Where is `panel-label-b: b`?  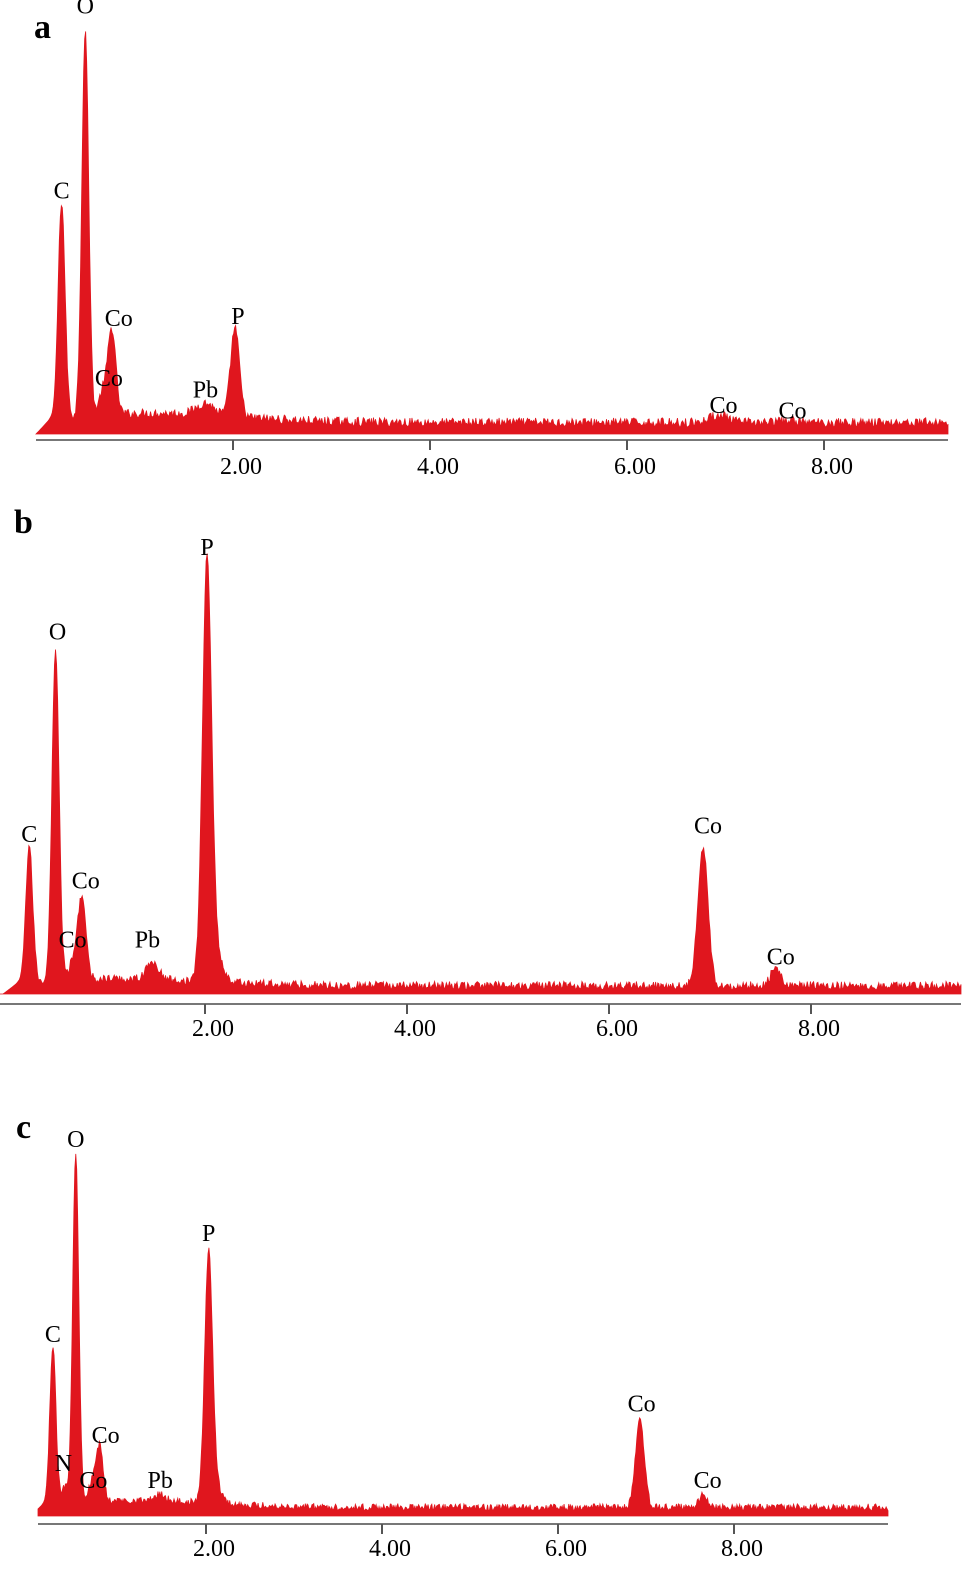
panel-label-b: b is located at coordinates (23, 522).